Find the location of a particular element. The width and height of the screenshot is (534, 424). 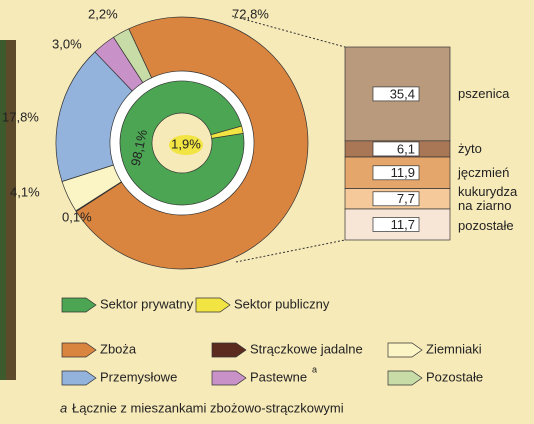

value-label: 6,1 is located at coordinates (406, 148).